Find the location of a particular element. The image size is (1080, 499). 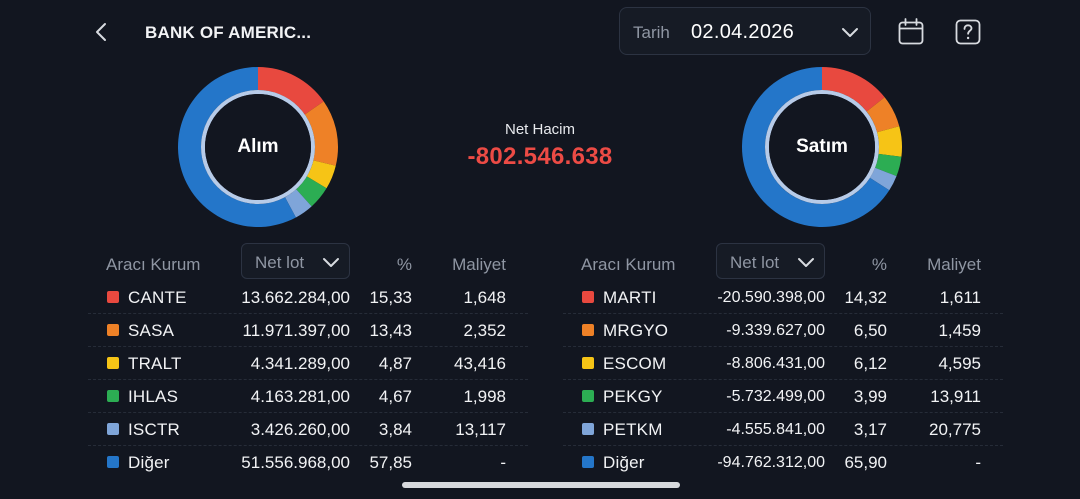

table-row: Diğer -94.762.312,00 65,90 - is located at coordinates (783, 462).